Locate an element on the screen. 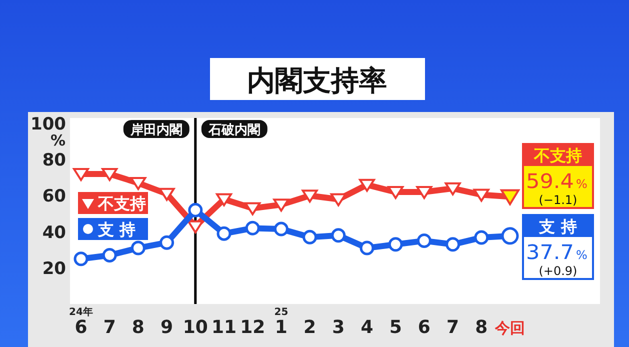 This screenshot has width=629, height=347. y-tick-label: 40 is located at coordinates (54, 232).